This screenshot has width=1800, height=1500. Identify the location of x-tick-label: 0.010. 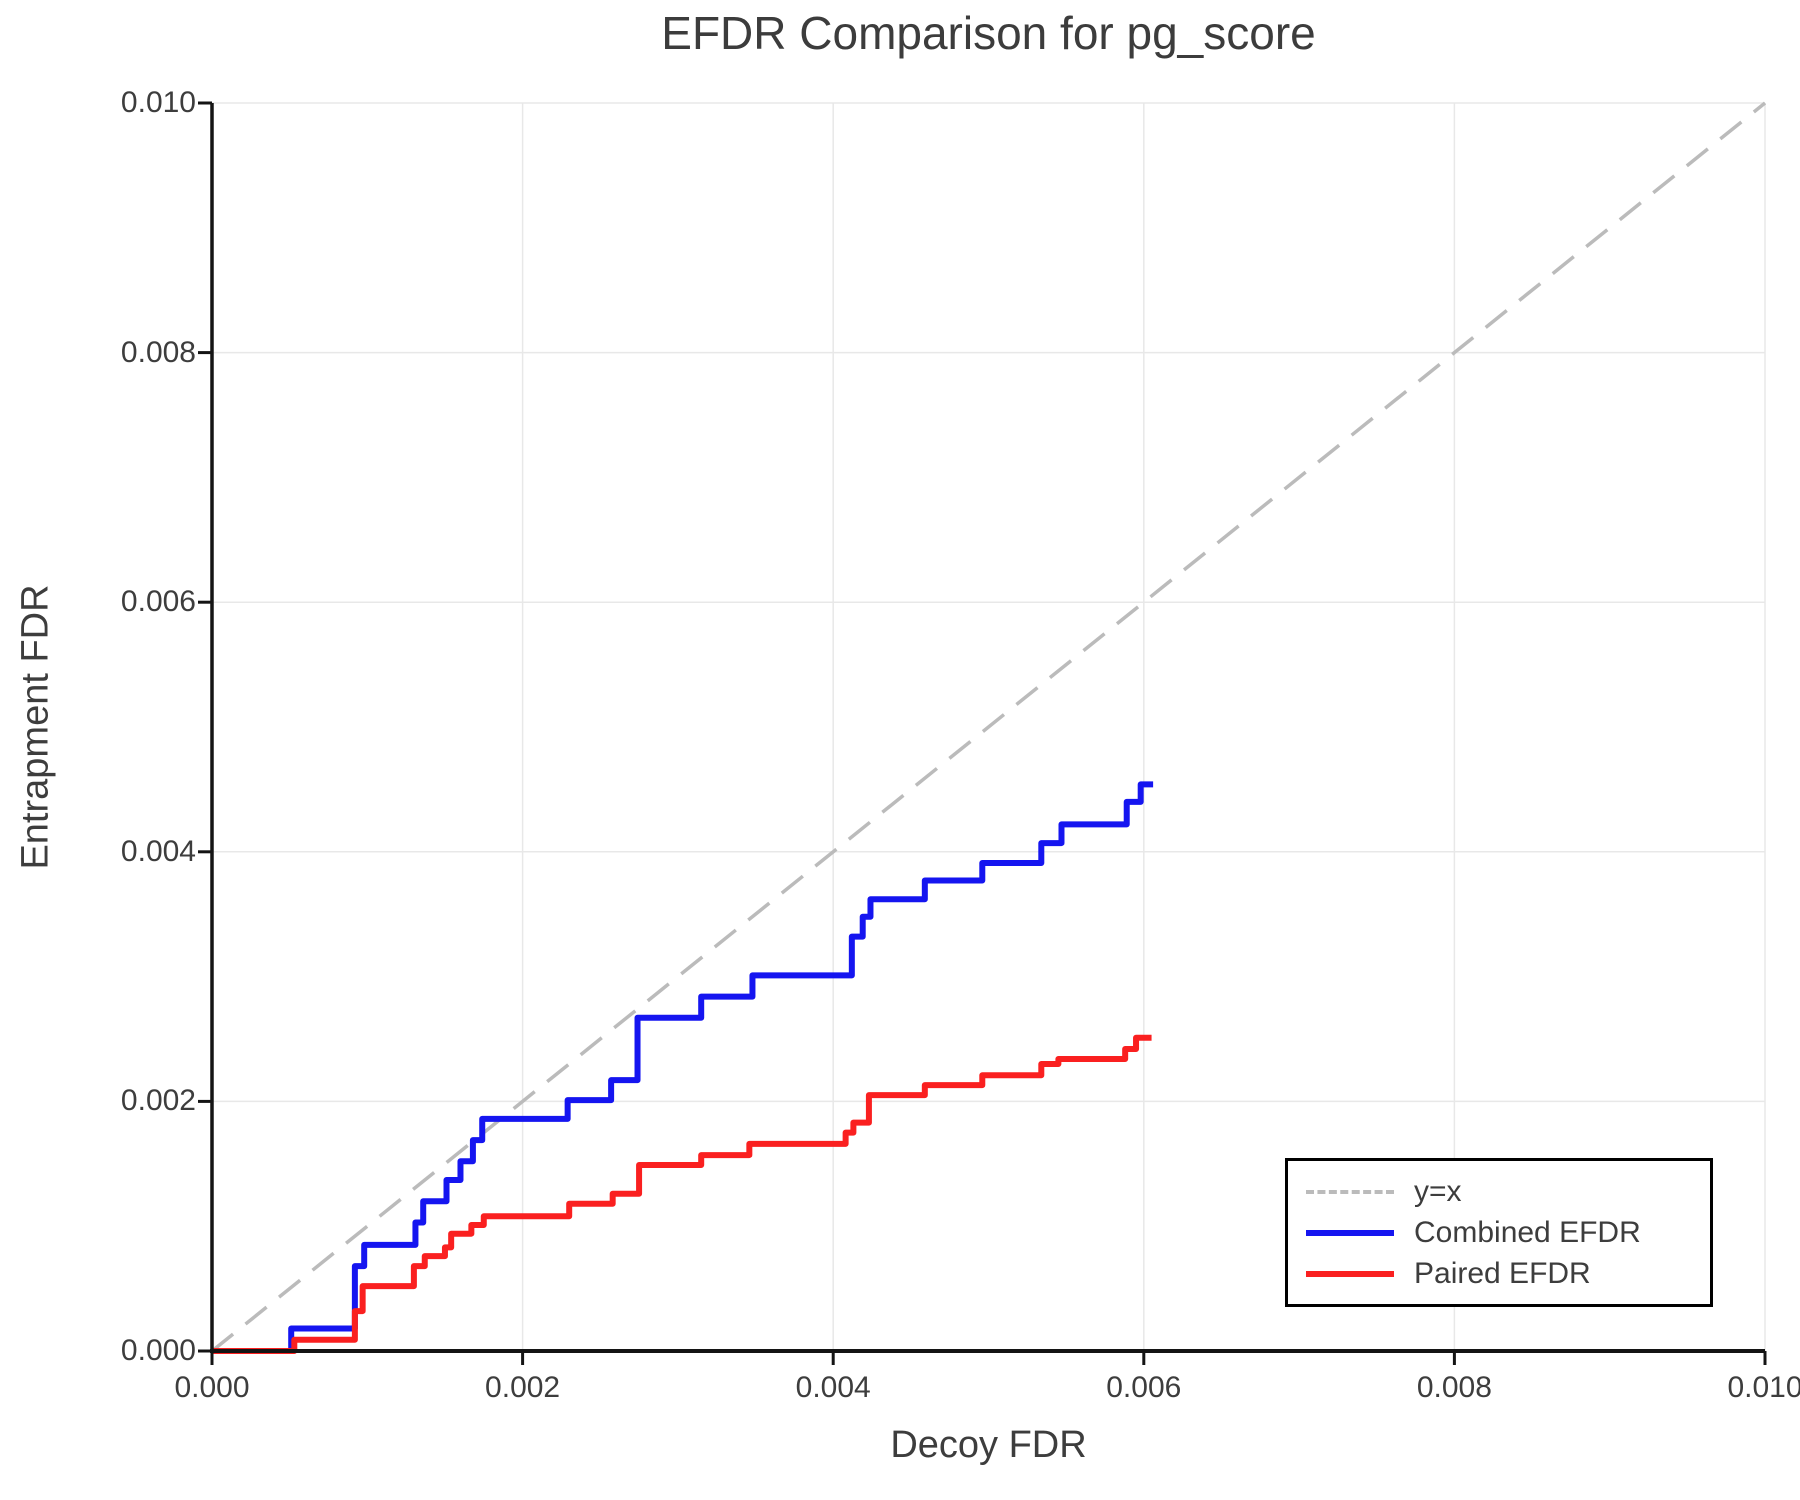
(1763, 1387).